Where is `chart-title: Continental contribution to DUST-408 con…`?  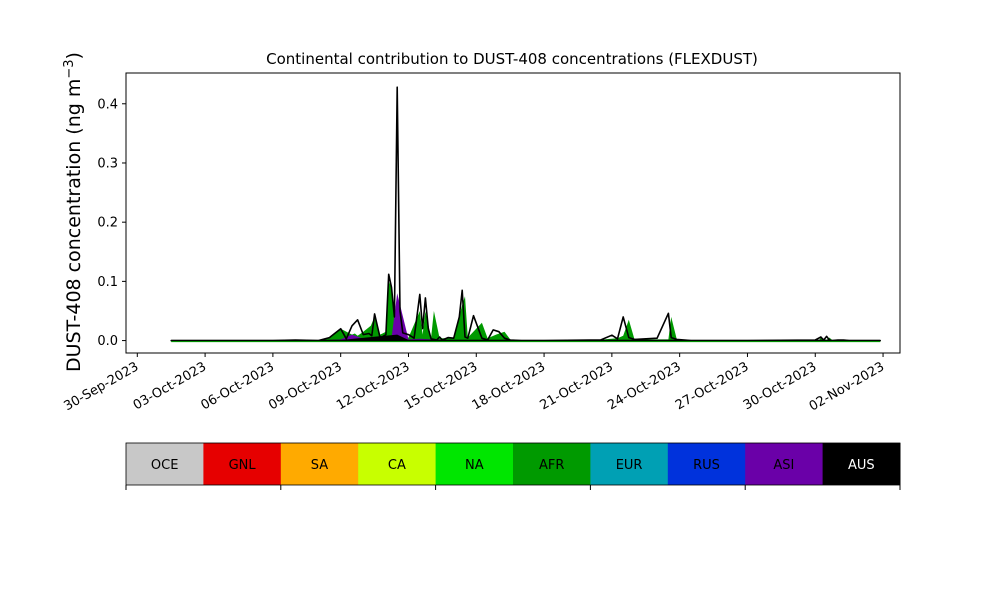 chart-title: Continental contribution to DUST-408 con… is located at coordinates (512, 59).